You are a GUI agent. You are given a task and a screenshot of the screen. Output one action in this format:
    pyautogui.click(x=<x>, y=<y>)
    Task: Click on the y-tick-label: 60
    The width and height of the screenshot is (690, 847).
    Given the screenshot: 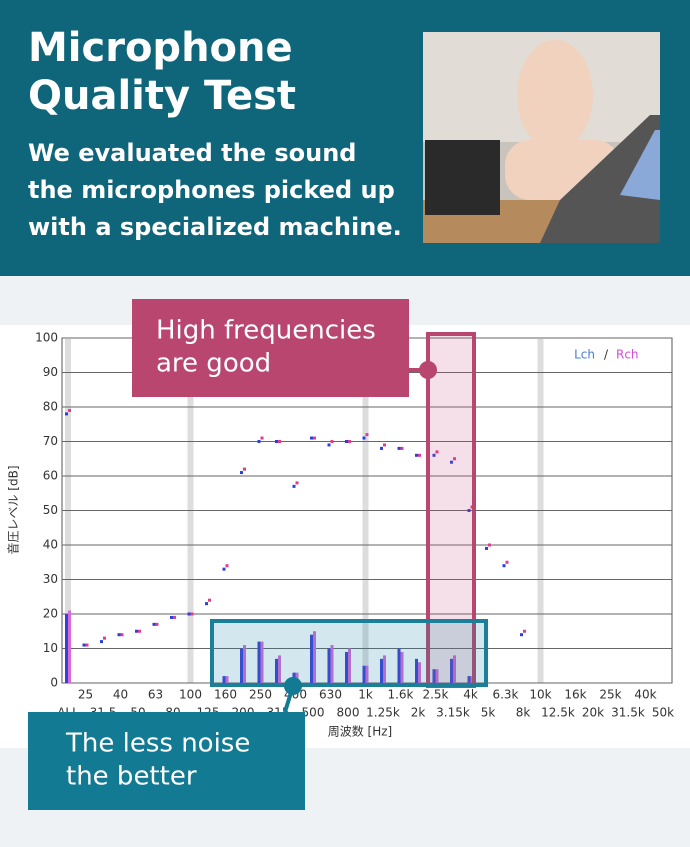 What is the action you would take?
    pyautogui.click(x=50, y=476)
    